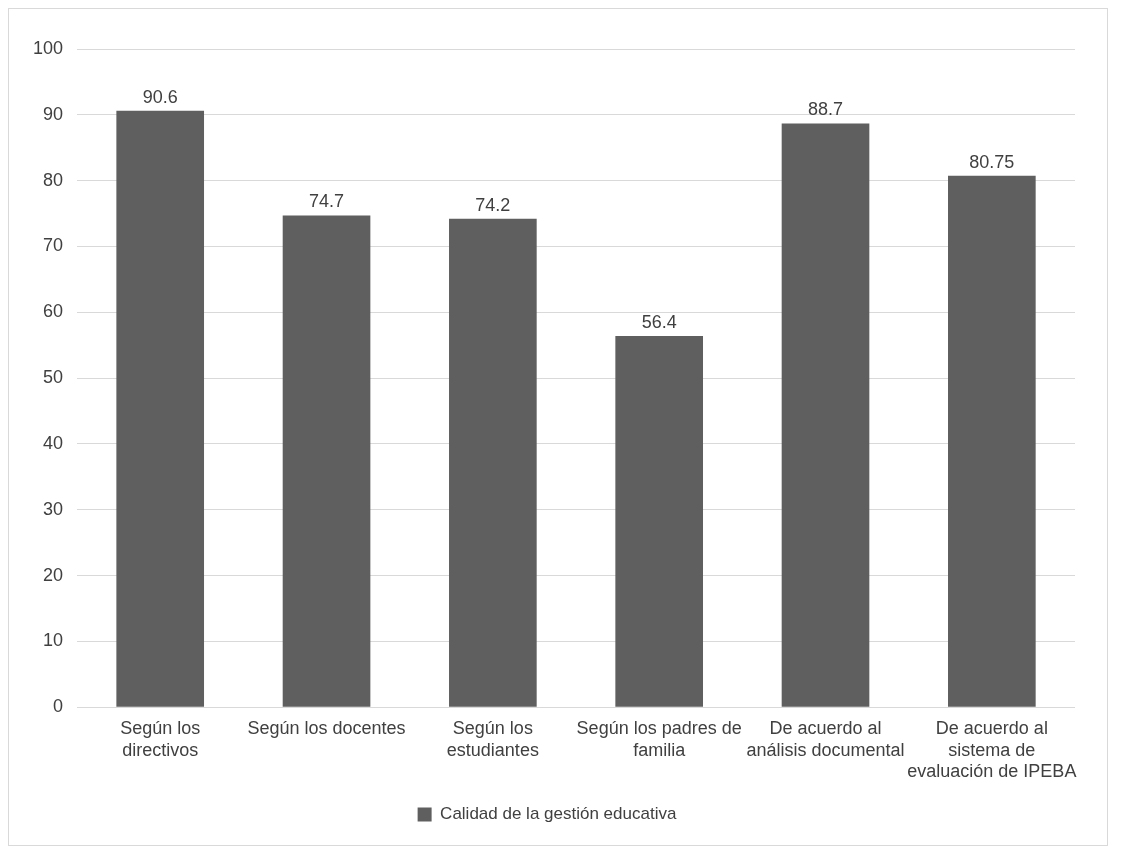  I want to click on x-tick-label: Según los docentes, so click(326, 727).